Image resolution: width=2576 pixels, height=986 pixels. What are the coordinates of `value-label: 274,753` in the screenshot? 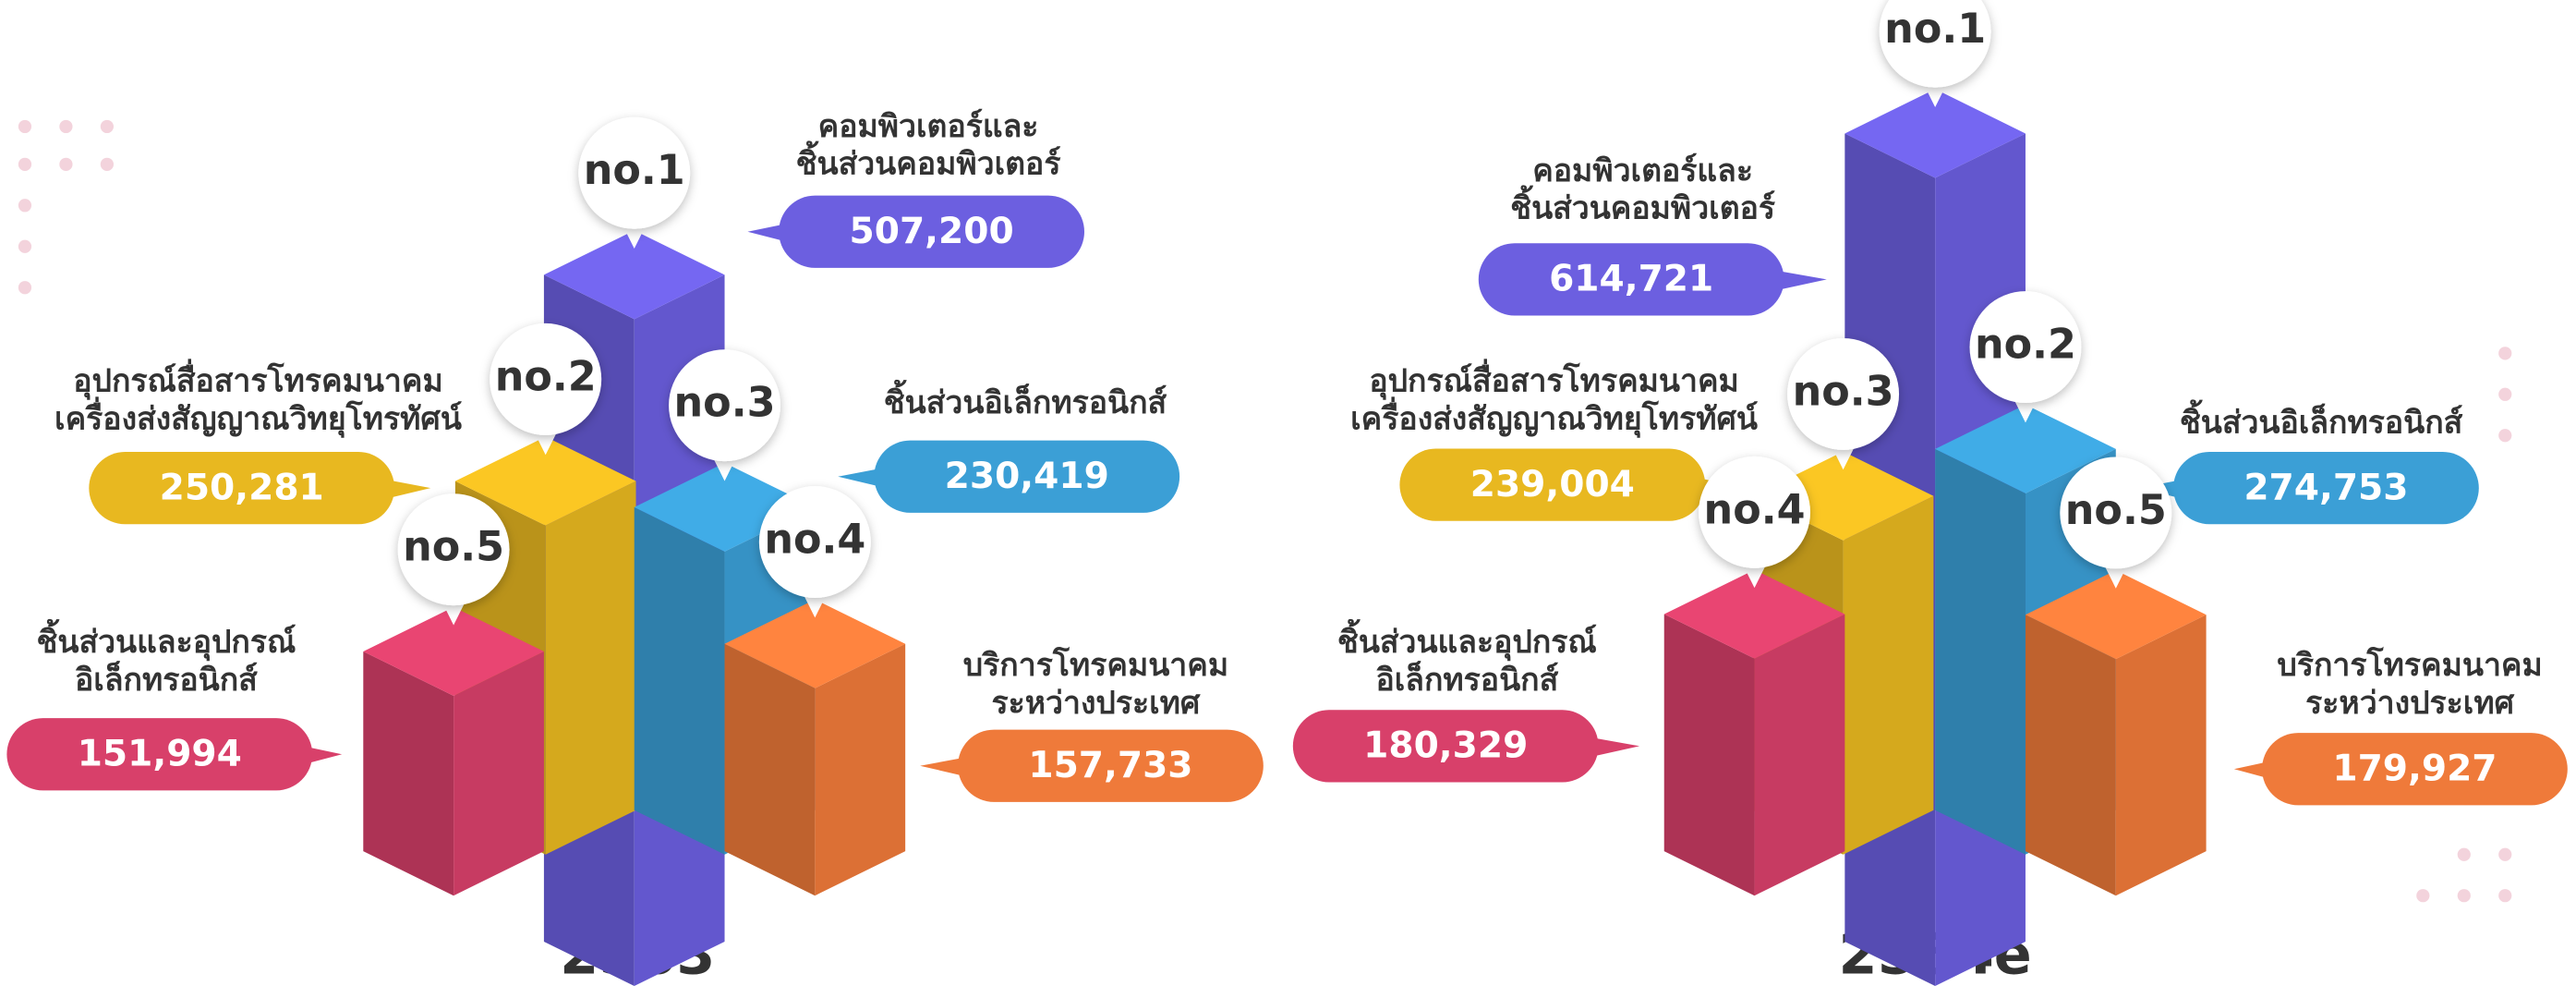 It's located at (2325, 487).